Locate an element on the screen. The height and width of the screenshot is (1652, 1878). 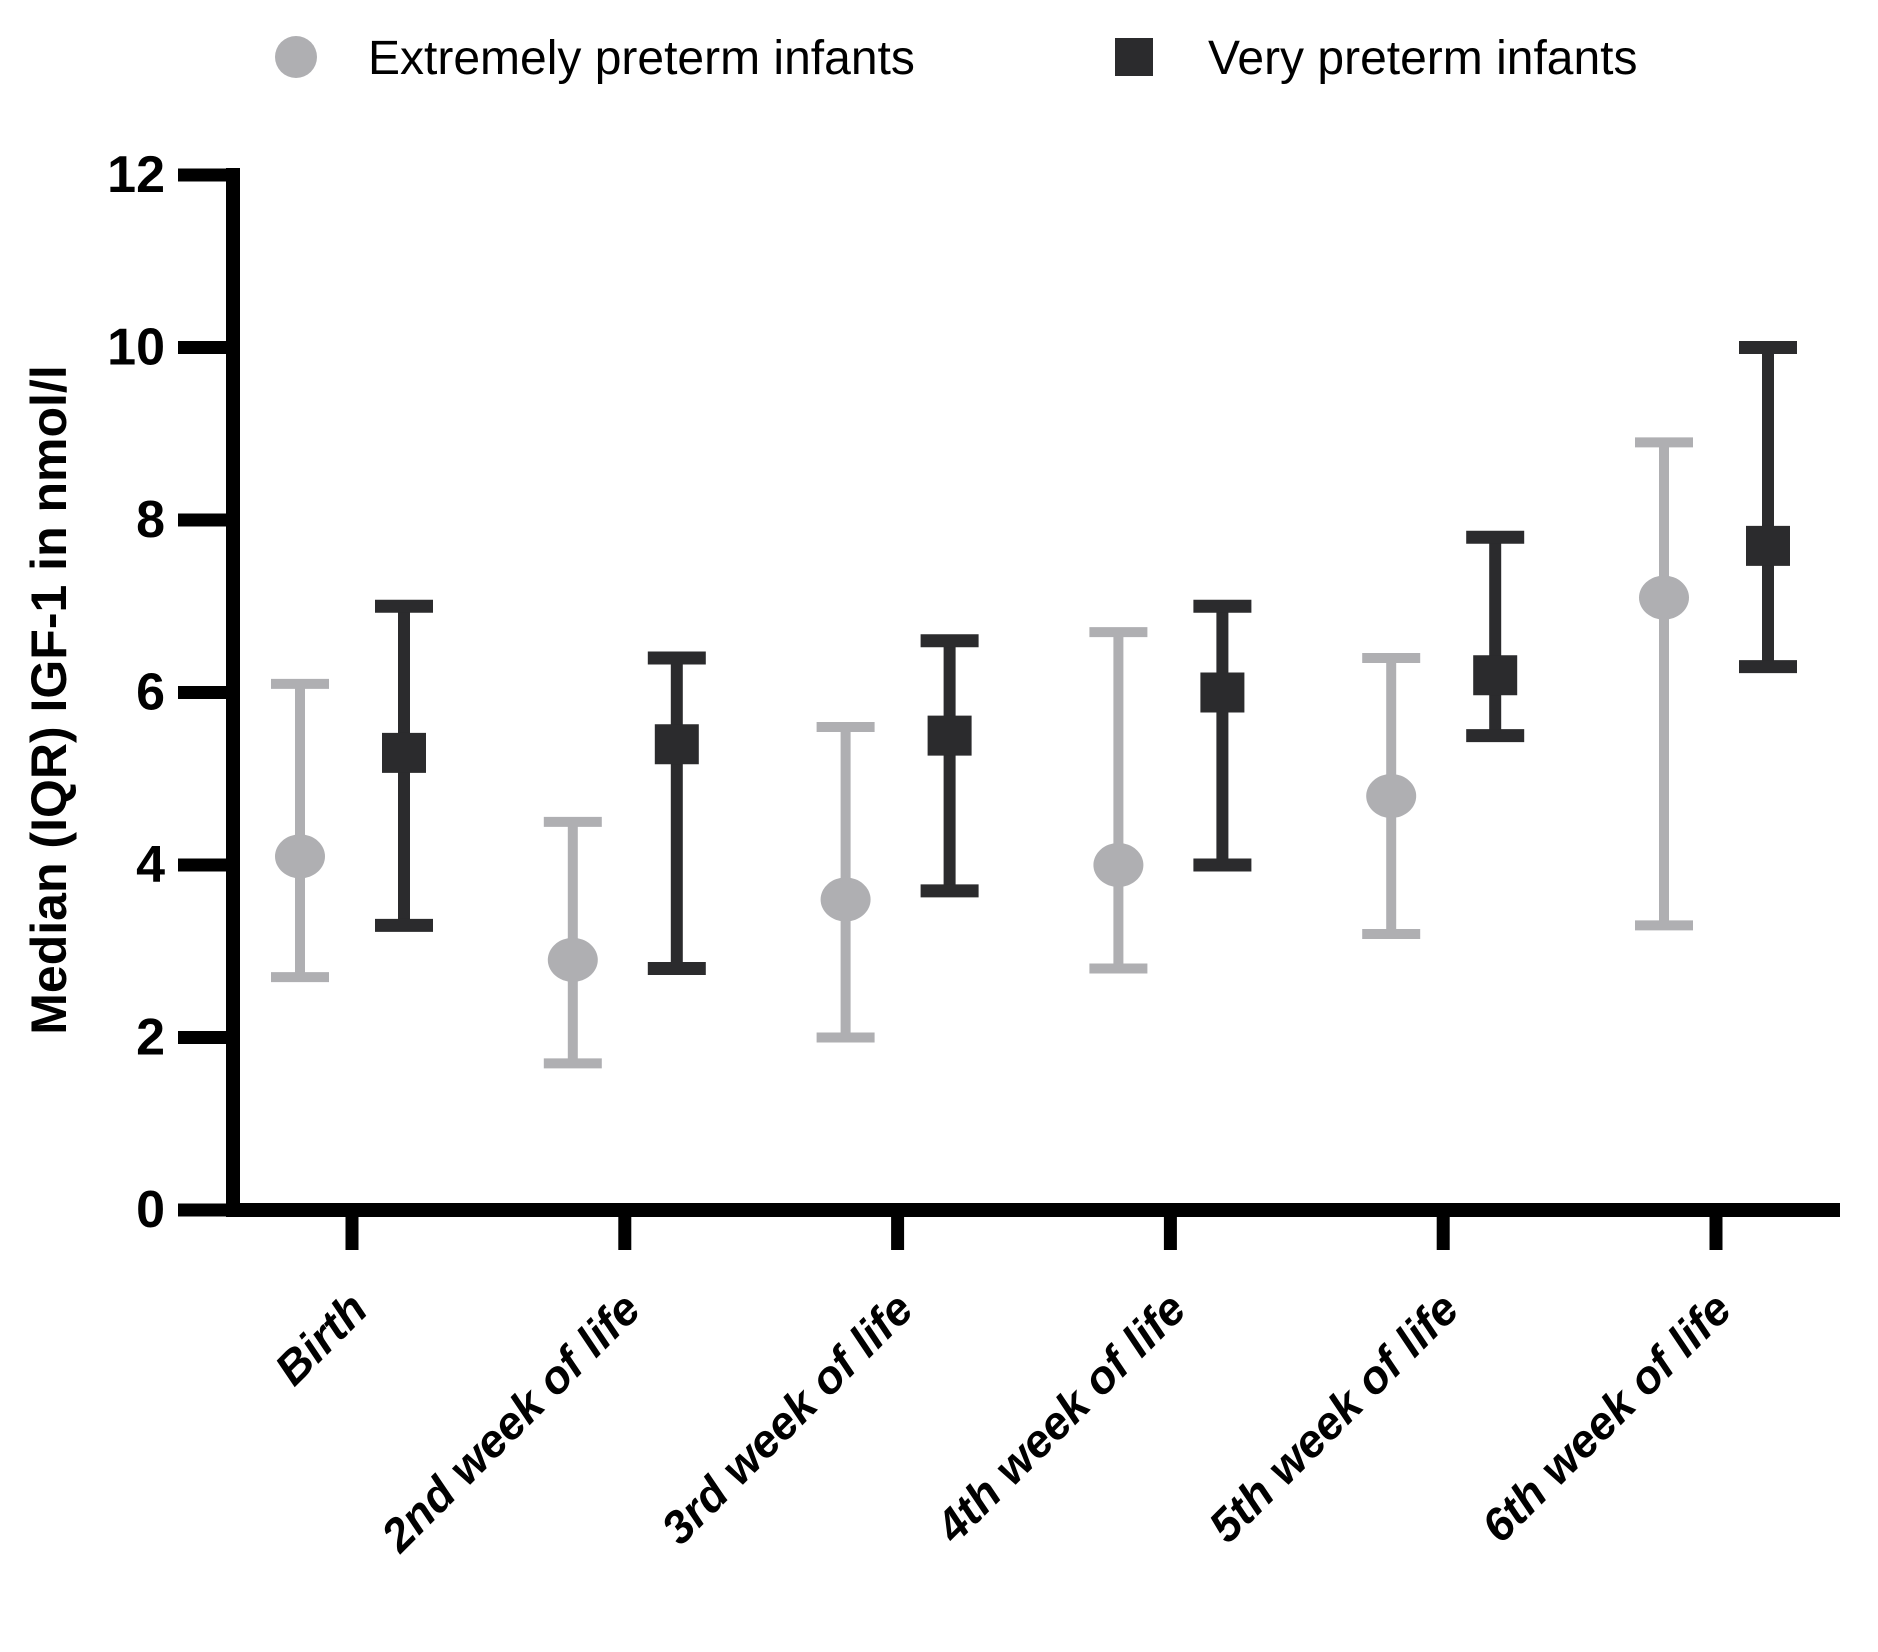
x-category-label: 2nd week of life is located at coordinates (510, 1422).